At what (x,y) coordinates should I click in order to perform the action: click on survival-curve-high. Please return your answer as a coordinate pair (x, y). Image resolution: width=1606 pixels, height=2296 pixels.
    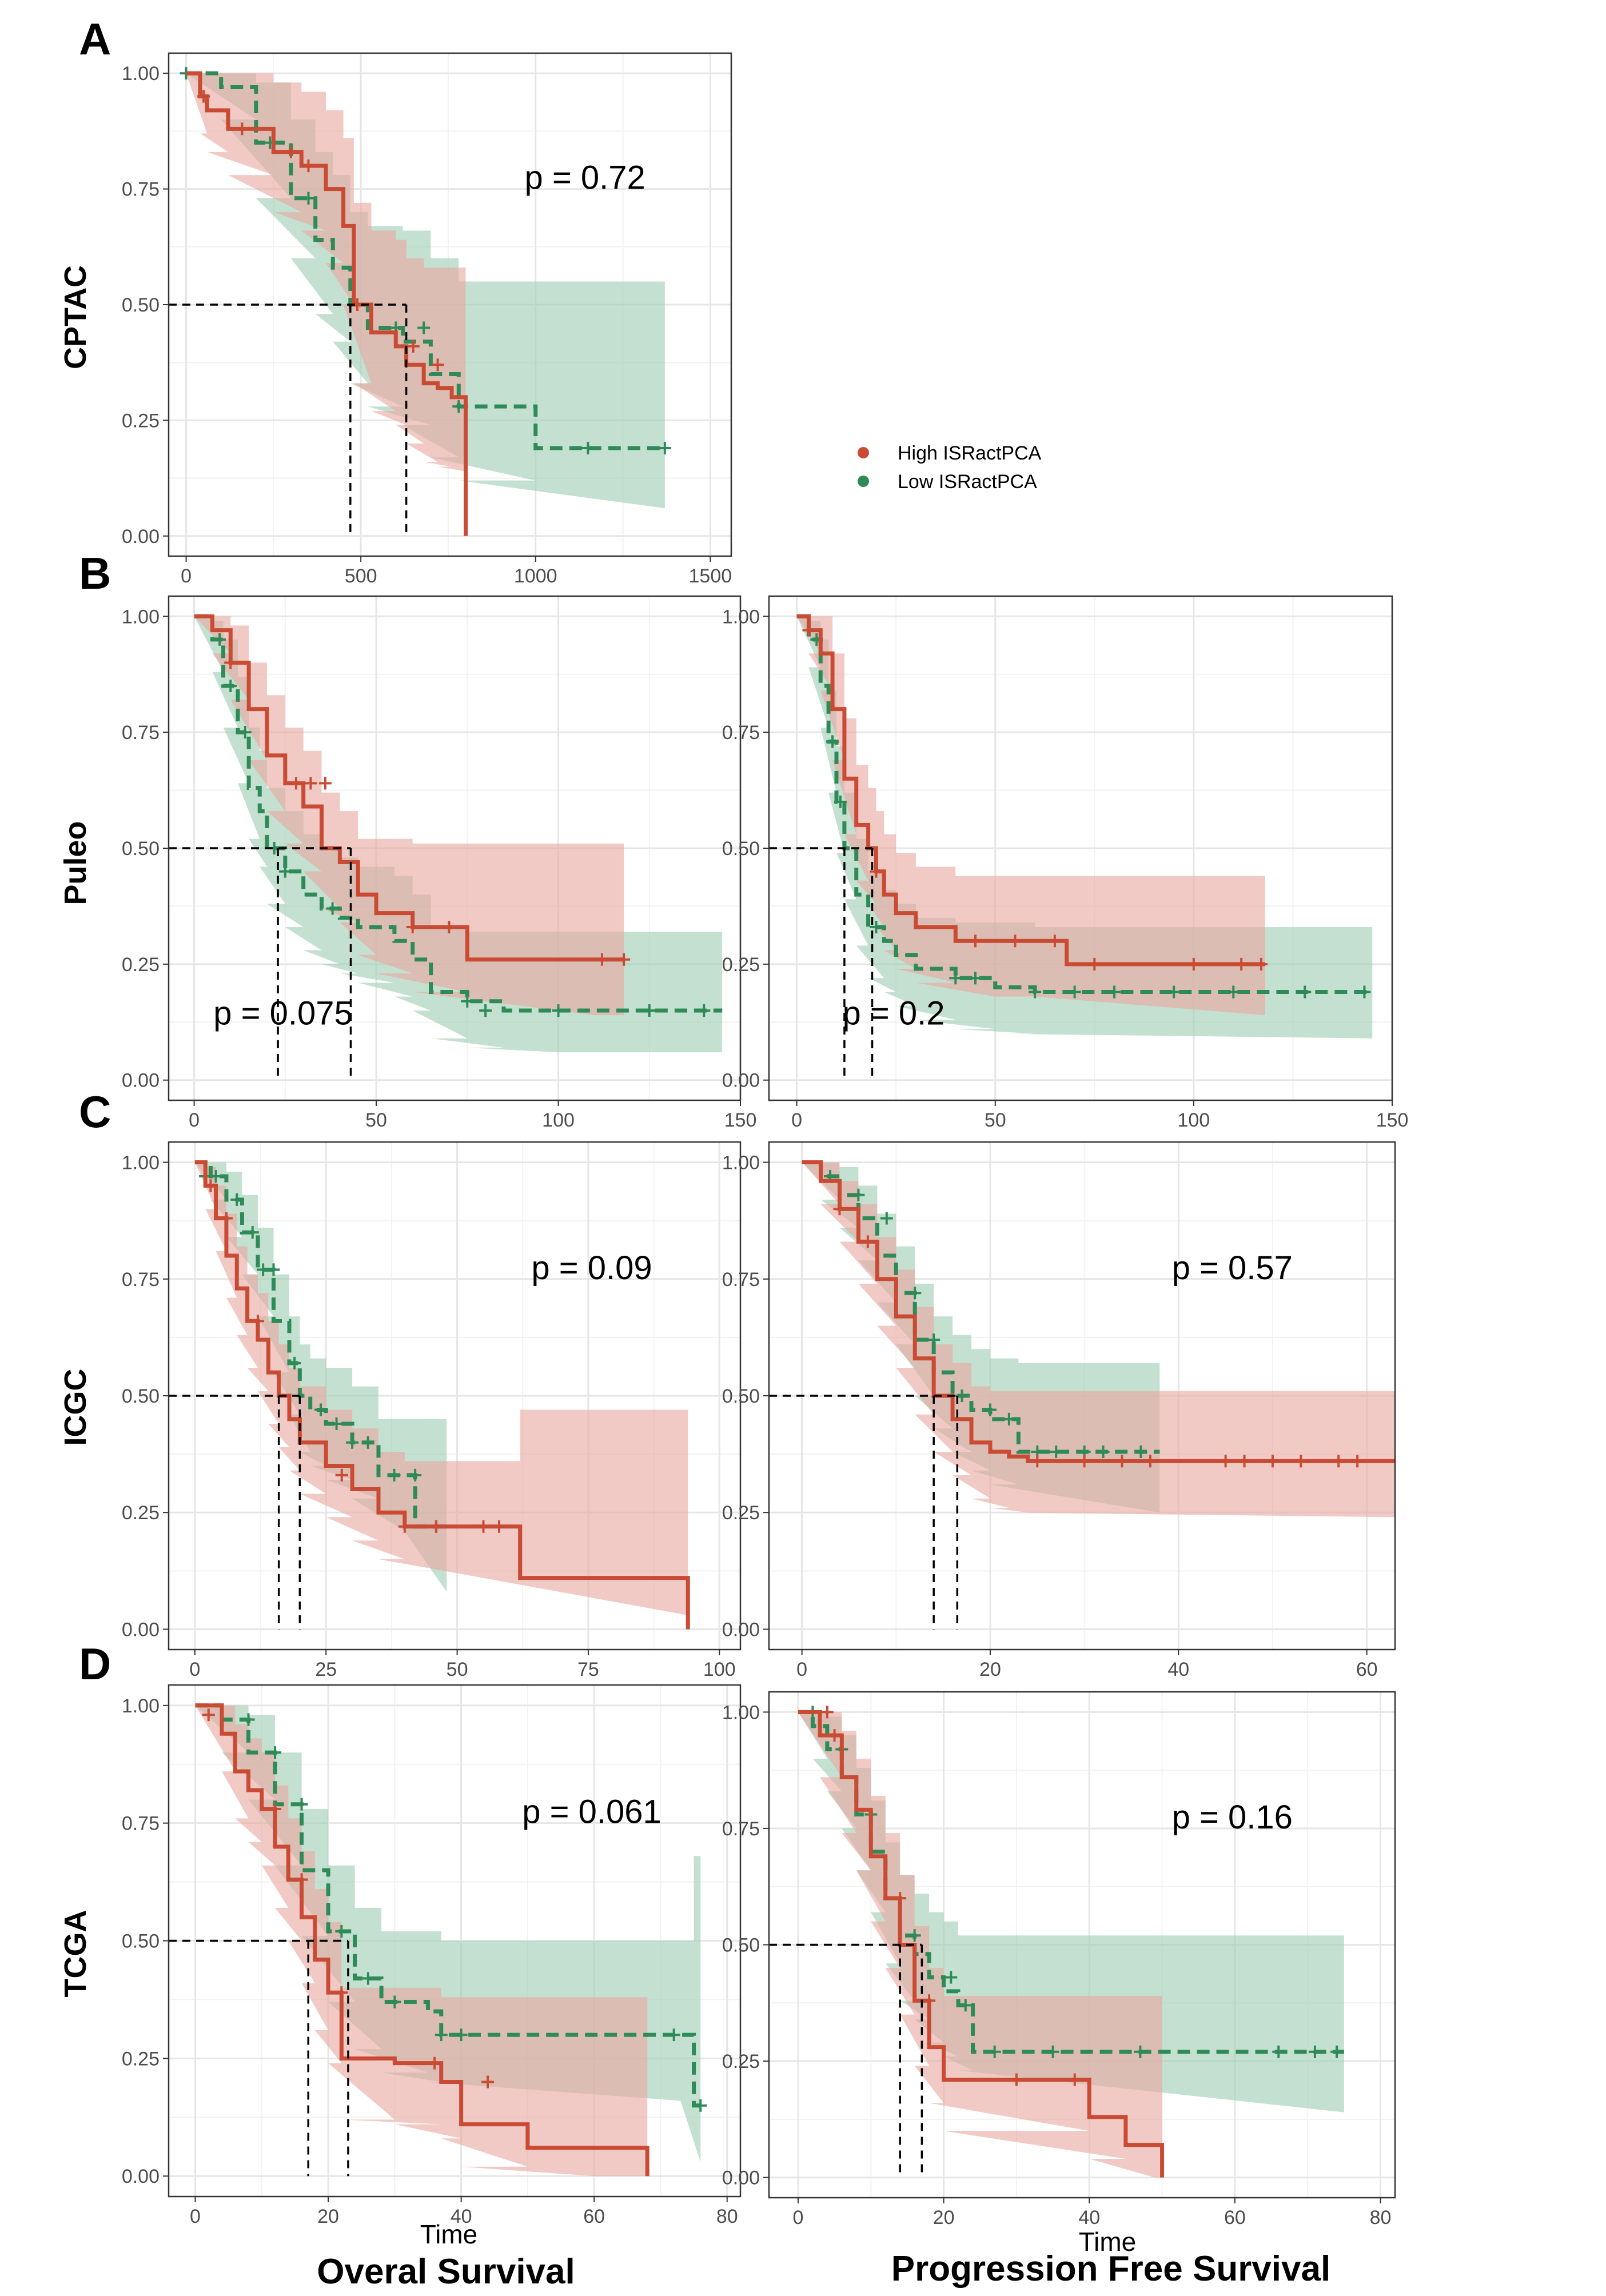
    Looking at the image, I should click on (327, 303).